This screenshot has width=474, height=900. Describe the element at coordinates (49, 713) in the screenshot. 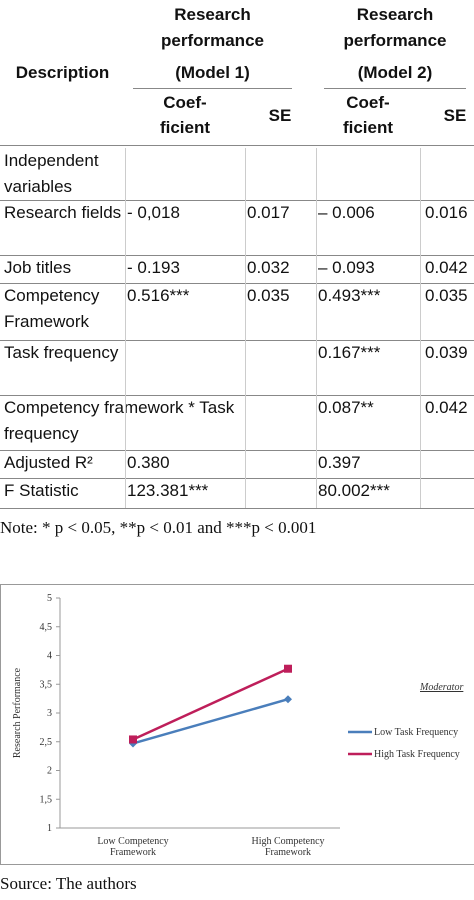

I see `y-tick-label: 3` at that location.